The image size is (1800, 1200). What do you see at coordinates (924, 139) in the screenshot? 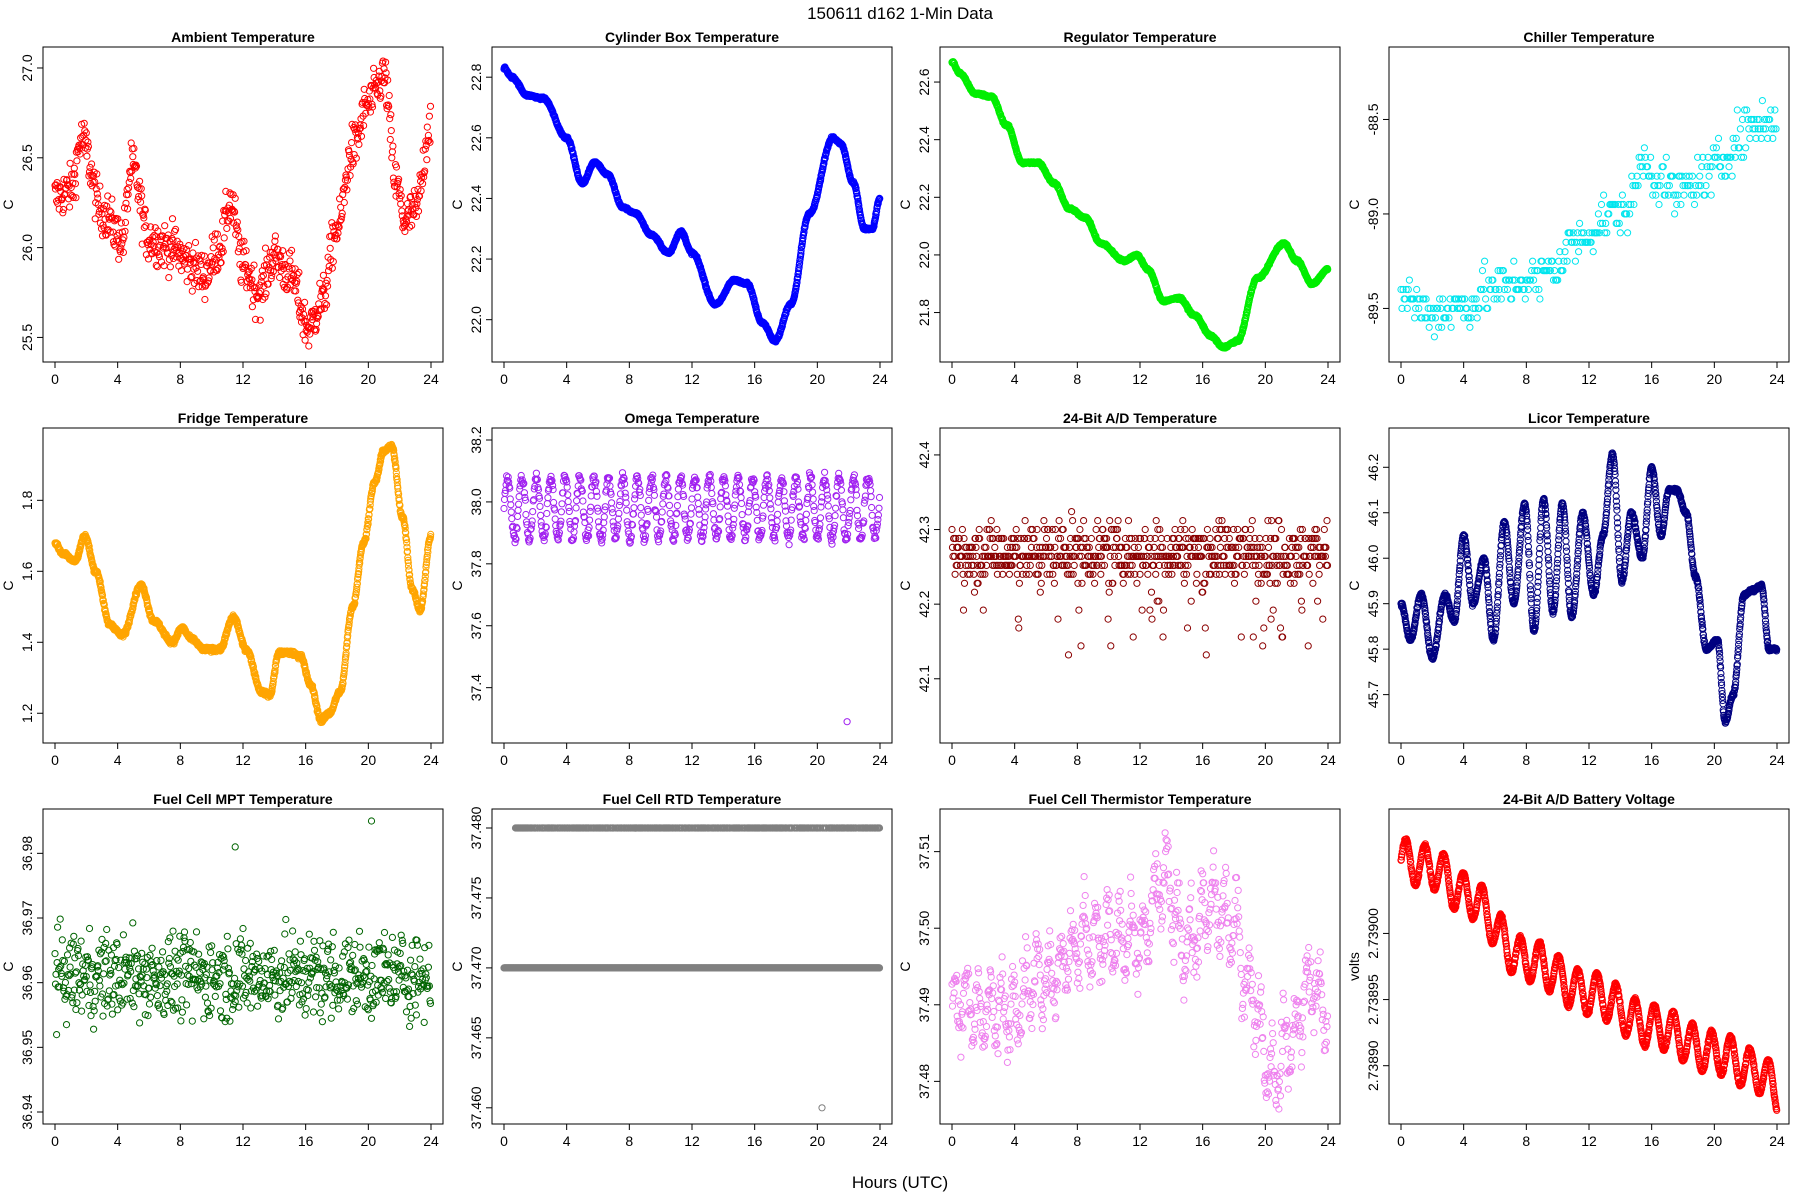
I see `y-tick-label: 22.4` at bounding box center [924, 139].